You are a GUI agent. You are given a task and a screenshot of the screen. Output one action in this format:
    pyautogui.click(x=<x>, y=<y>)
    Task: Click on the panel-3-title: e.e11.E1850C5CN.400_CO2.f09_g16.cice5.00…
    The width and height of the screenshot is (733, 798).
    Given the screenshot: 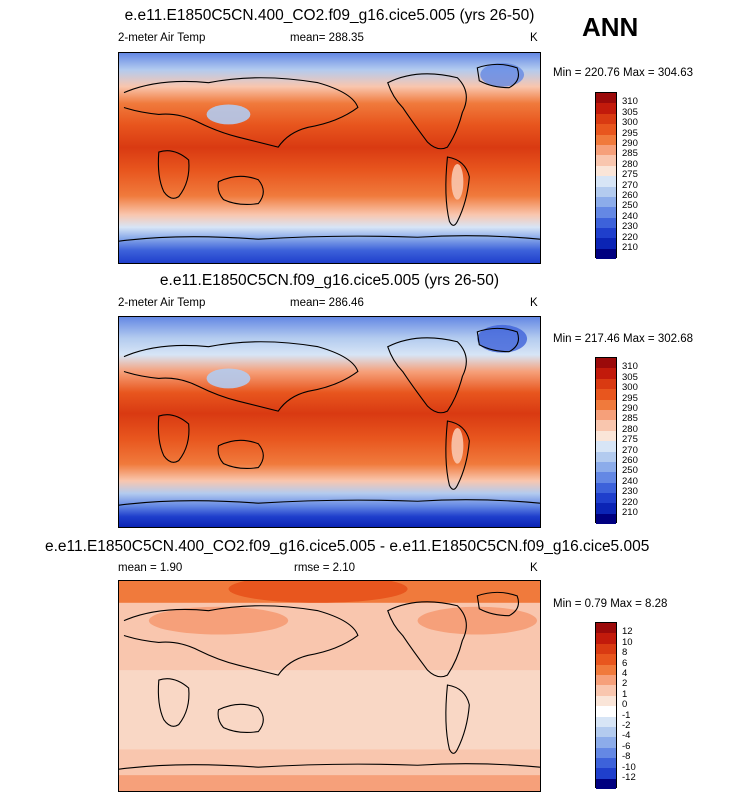 What is the action you would take?
    pyautogui.click(x=347, y=546)
    